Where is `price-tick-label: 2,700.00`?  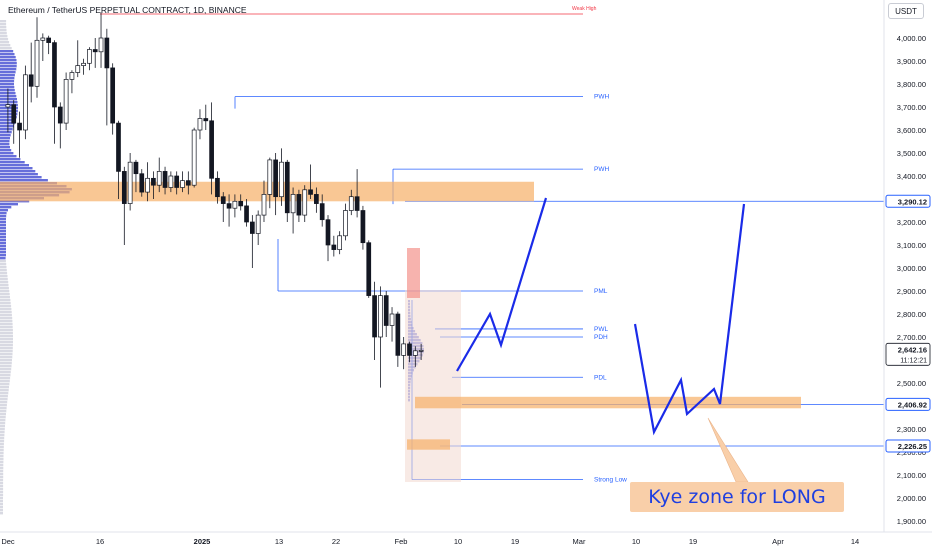
price-tick-label: 2,700.00 is located at coordinates (911, 337).